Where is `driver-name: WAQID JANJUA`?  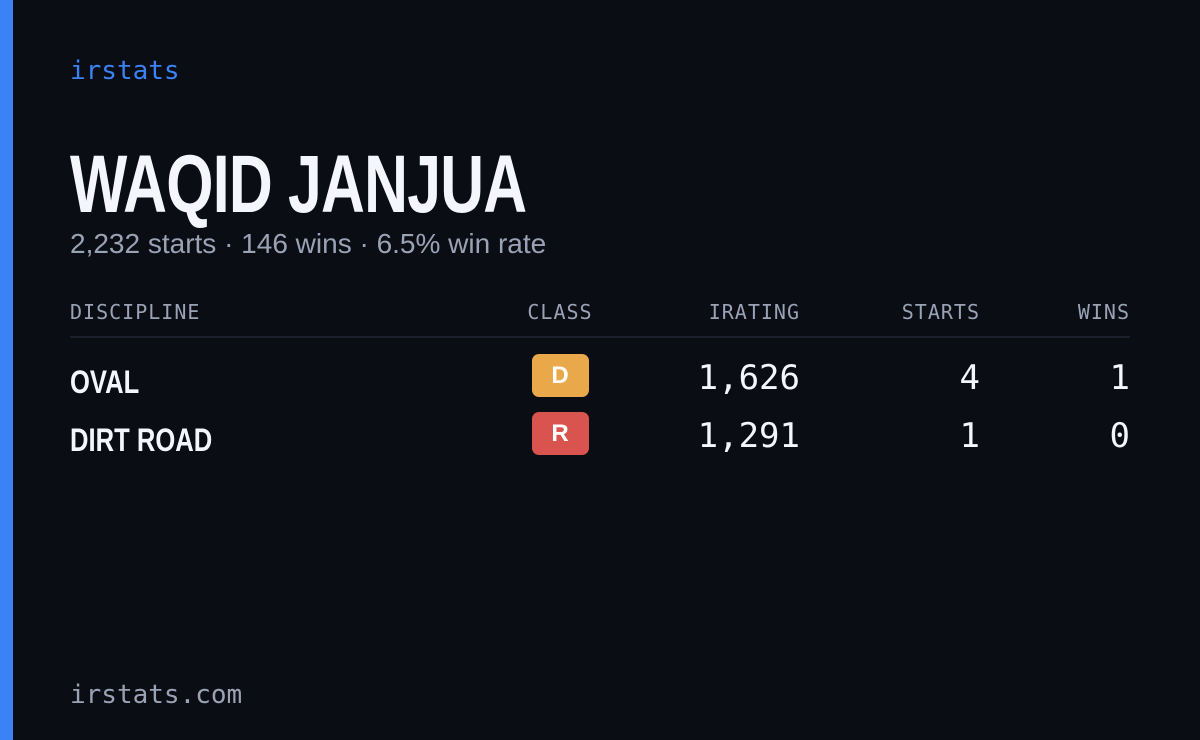
driver-name: WAQID JANJUA is located at coordinates (298, 184).